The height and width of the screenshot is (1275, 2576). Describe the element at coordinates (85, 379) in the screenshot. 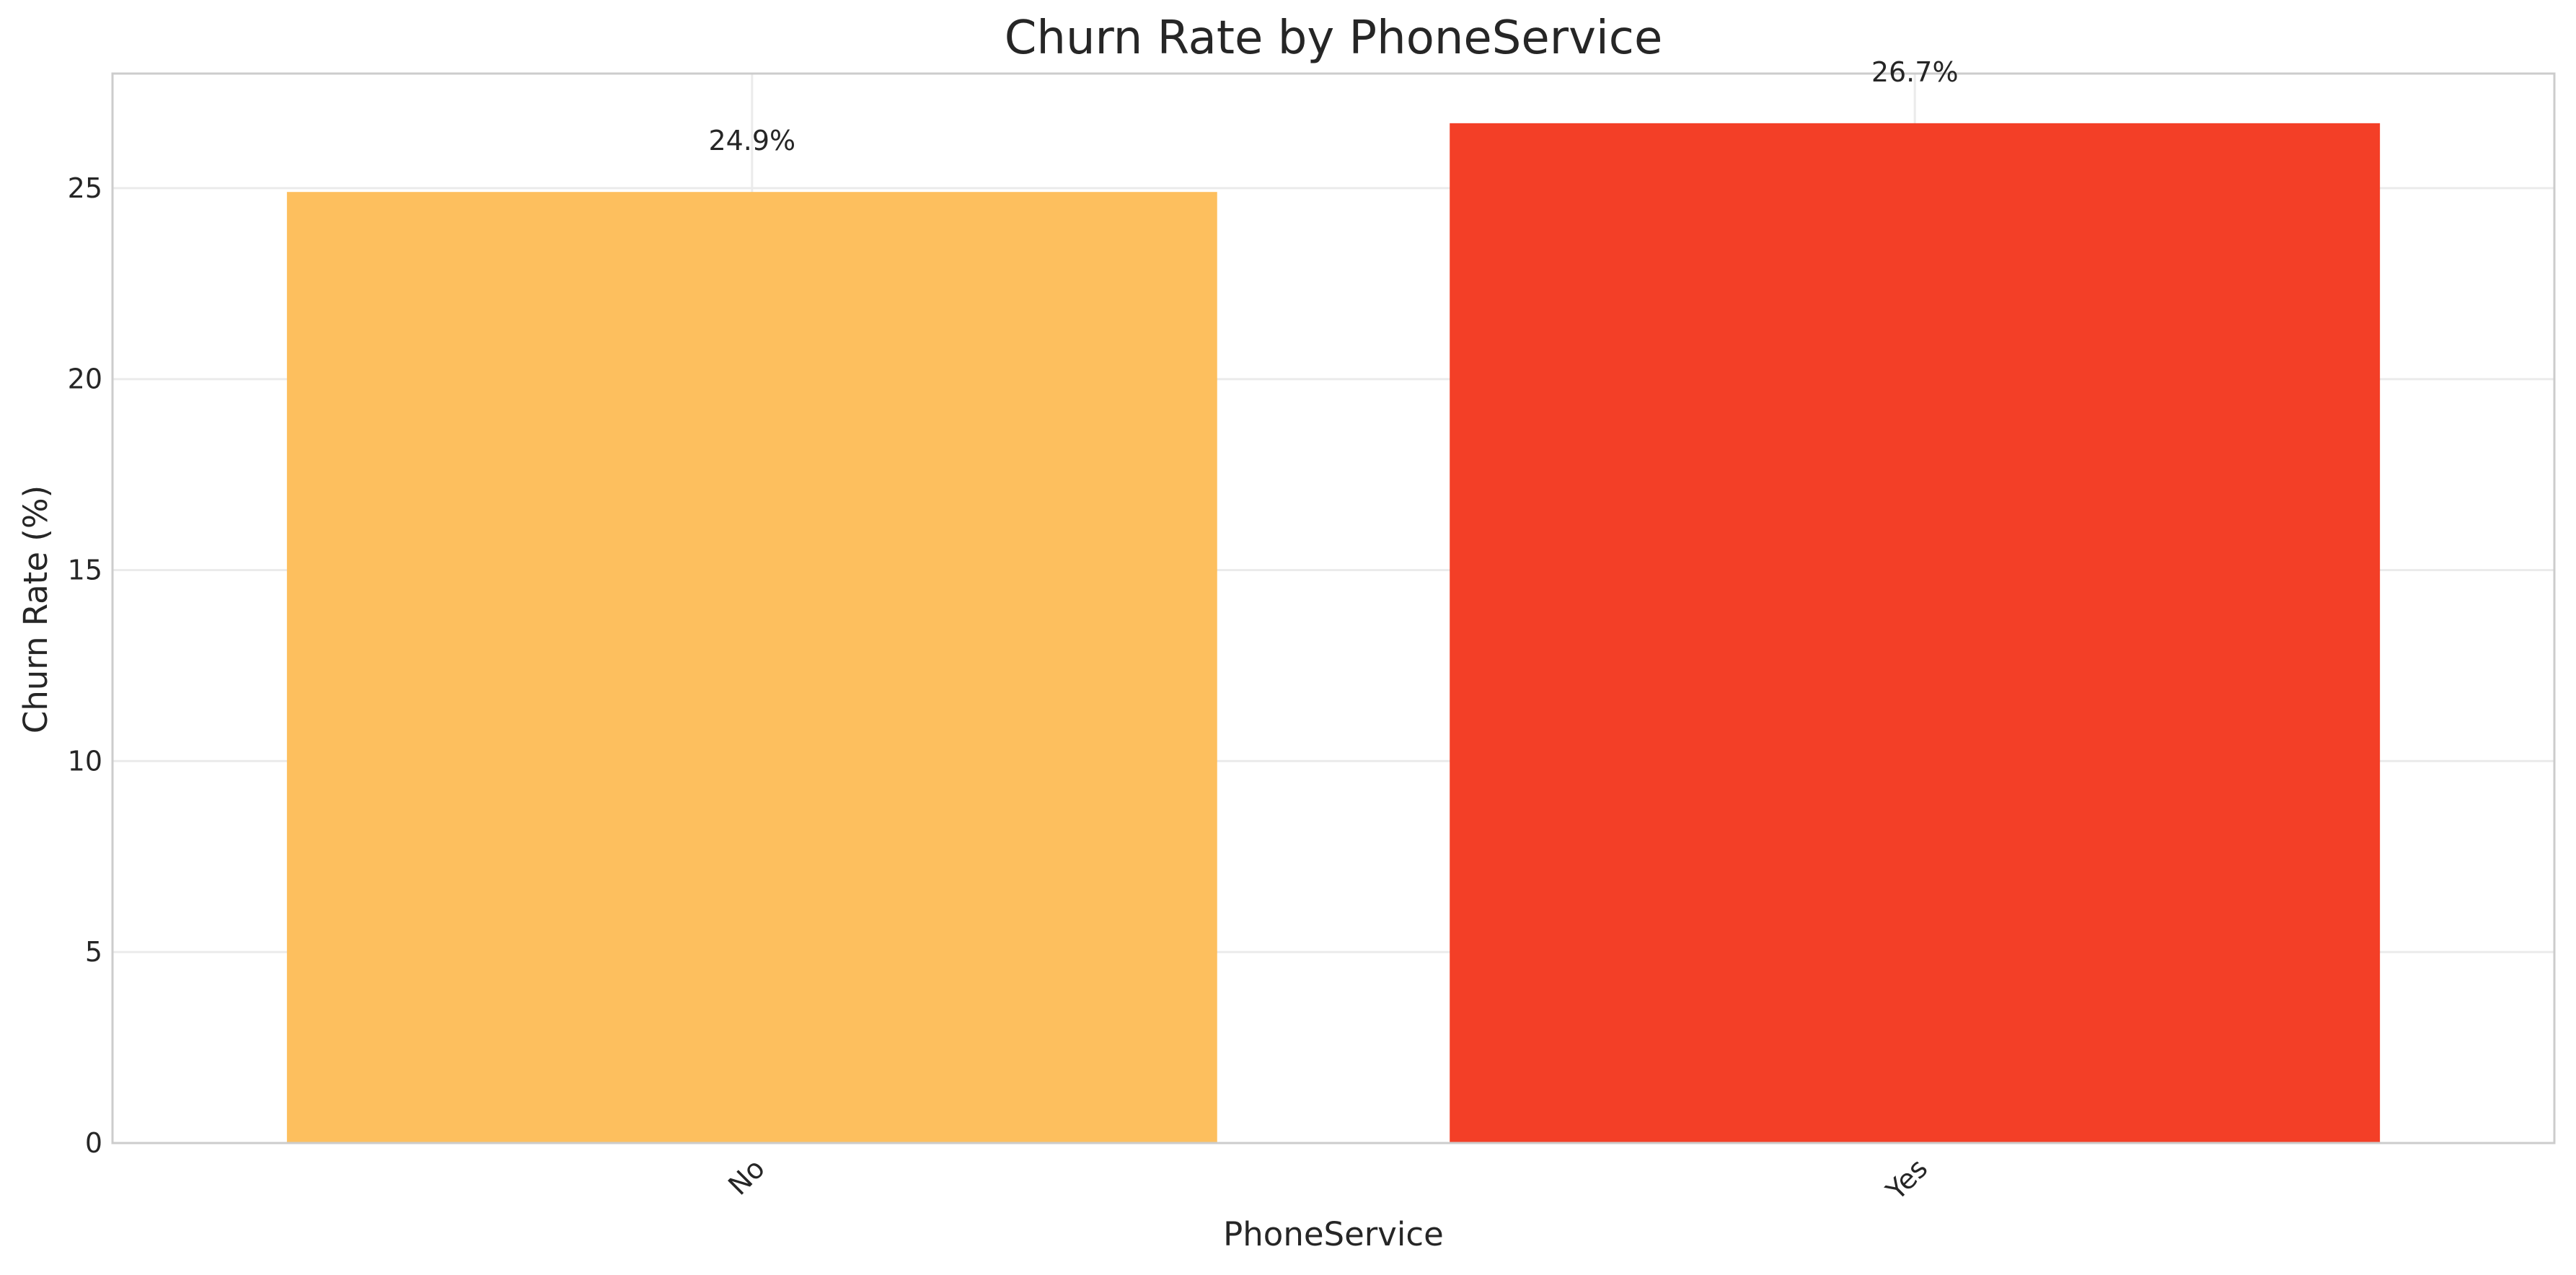

I see `y-tick-label: 20` at that location.